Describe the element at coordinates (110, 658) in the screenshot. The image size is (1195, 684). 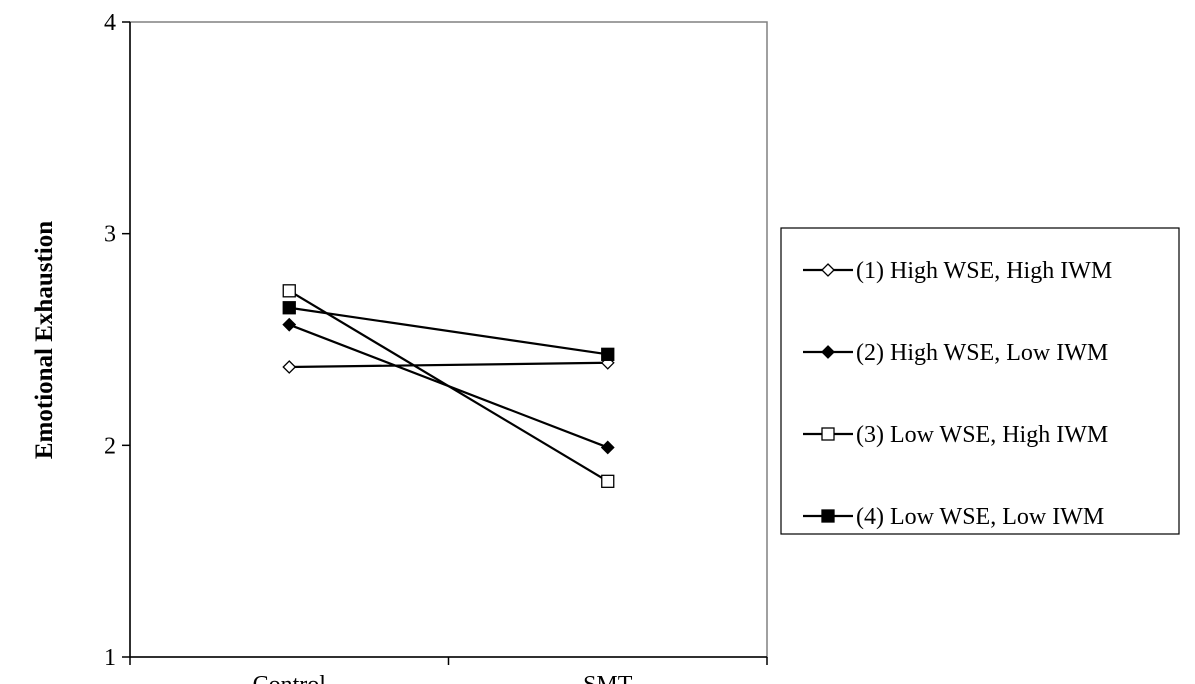
I see `y-tick-label: 1` at that location.